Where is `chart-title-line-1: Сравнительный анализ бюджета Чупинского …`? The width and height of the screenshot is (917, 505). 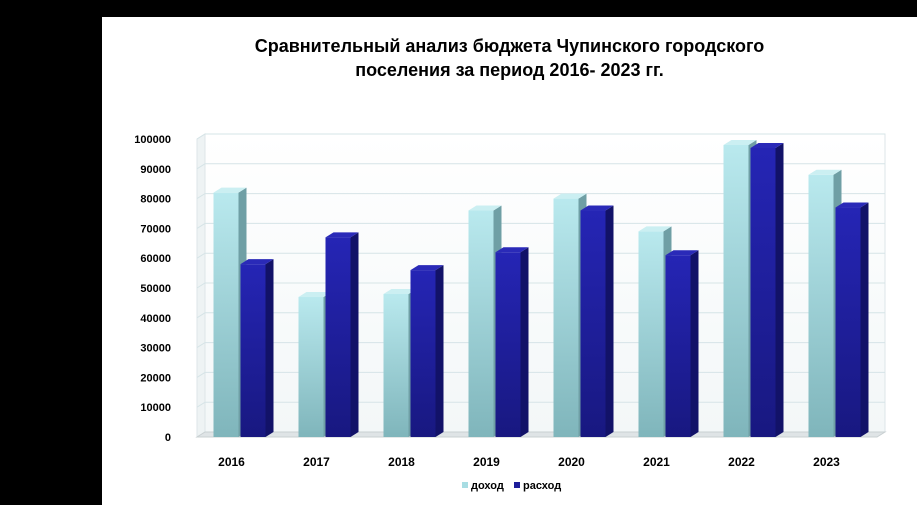 chart-title-line-1: Сравнительный анализ бюджета Чупинского … is located at coordinates (509, 46).